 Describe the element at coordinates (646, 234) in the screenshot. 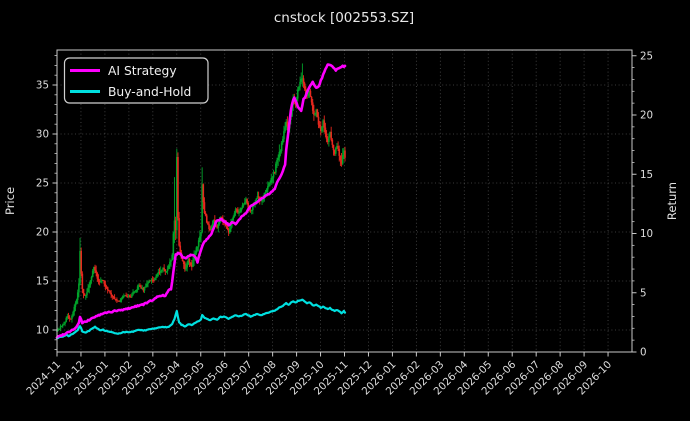

I see `return-tick-label: 10` at that location.